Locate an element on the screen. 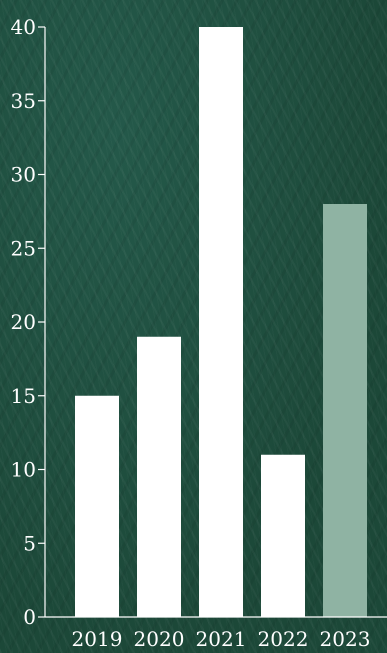  bar-2019 is located at coordinates (97, 506).